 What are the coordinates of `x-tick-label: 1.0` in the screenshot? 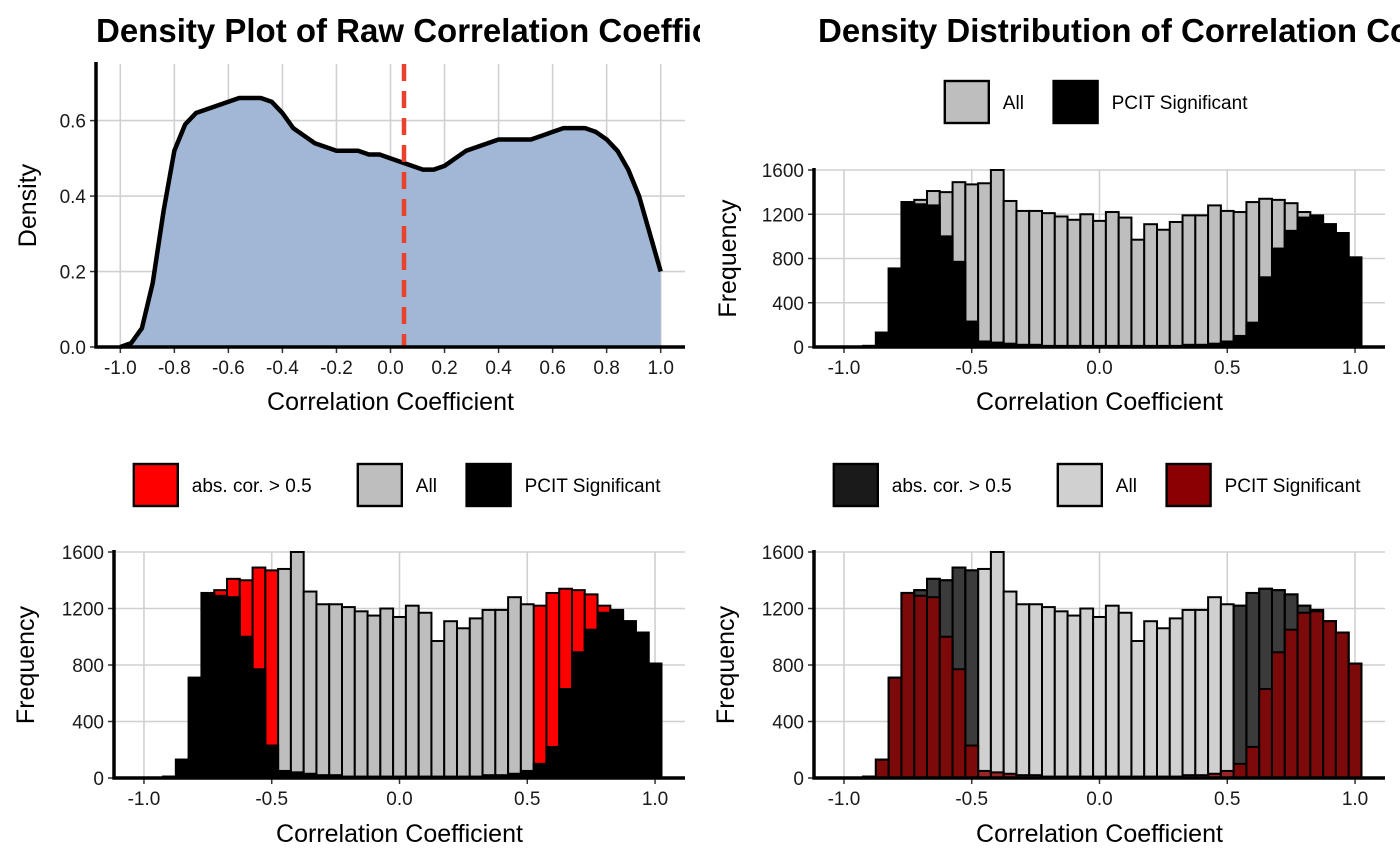 It's located at (1355, 368).